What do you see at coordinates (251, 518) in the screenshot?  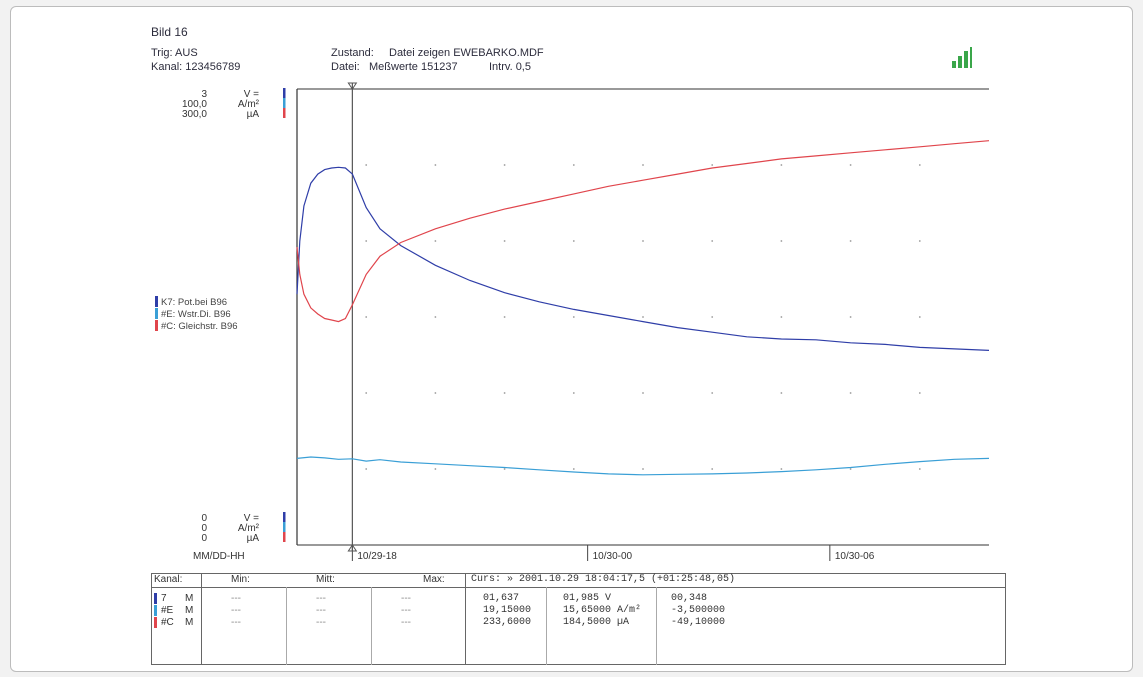 I see `y-bottom-label-unit: V =` at bounding box center [251, 518].